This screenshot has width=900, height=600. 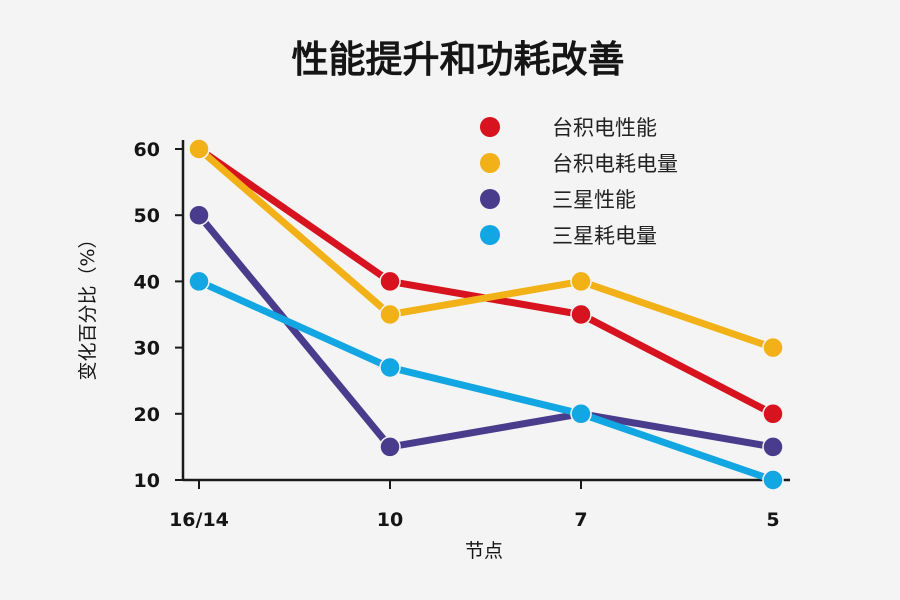 What do you see at coordinates (594, 200) in the screenshot?
I see `legend-label: 三星性能` at bounding box center [594, 200].